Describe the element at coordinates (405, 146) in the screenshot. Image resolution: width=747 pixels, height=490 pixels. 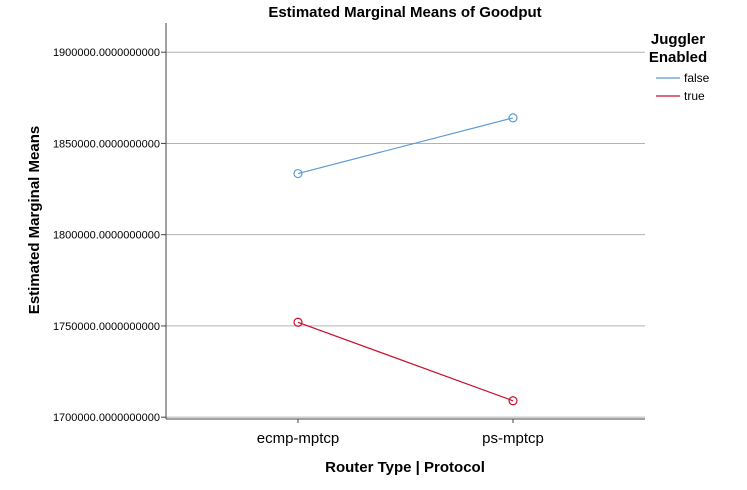
I see `series-line-false` at that location.